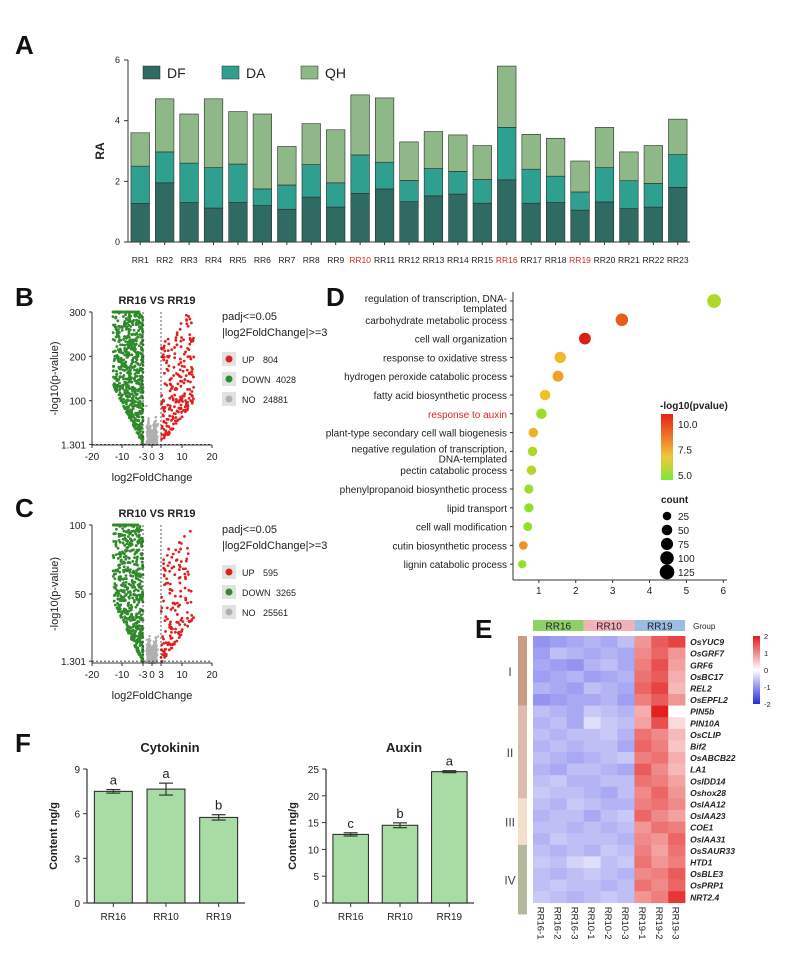 The width and height of the screenshot is (799, 980). Describe the element at coordinates (92, 675) in the screenshot. I see `c-x-tick-label: -20` at that location.